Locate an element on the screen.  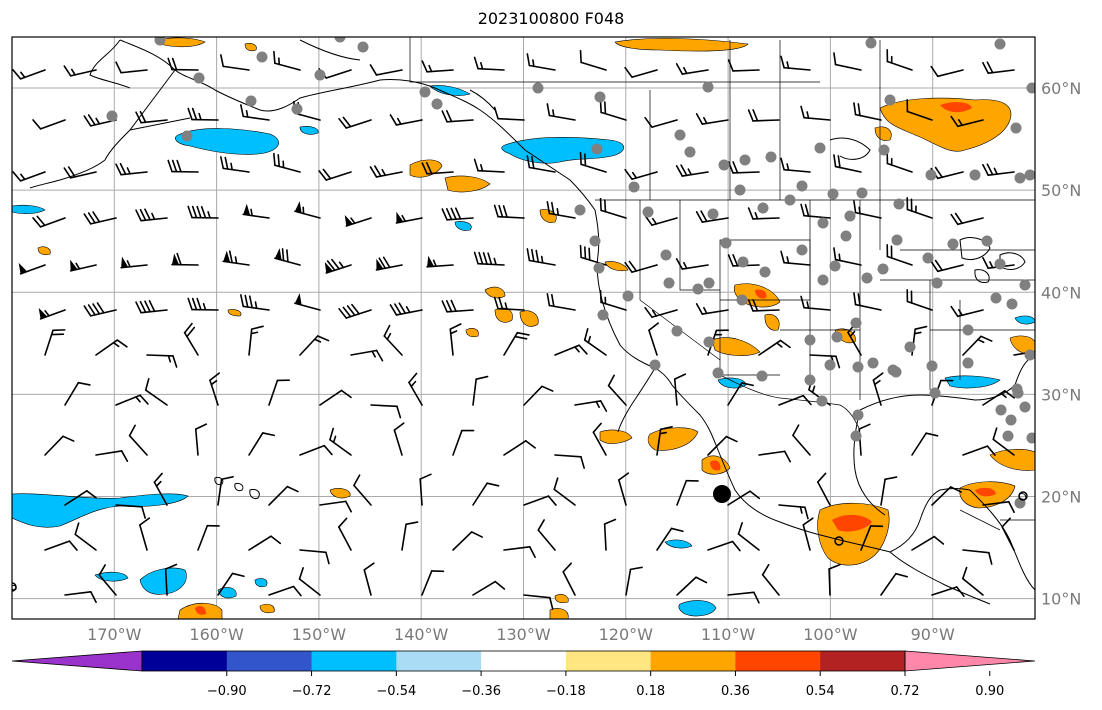
lat-tick-label: 60°N is located at coordinates (1061, 88).